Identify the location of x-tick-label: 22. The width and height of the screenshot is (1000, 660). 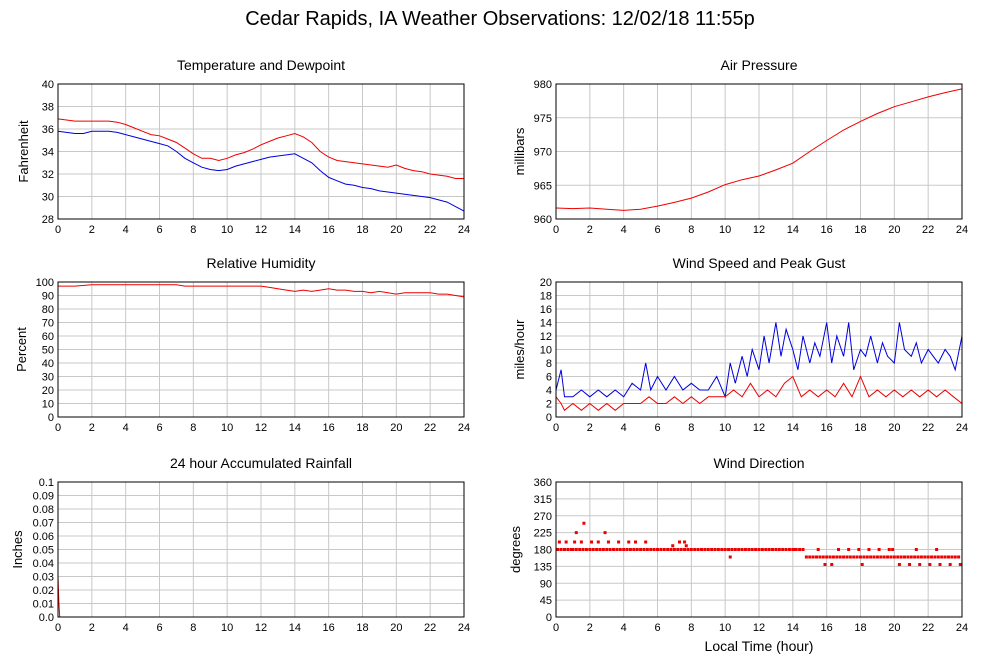
(430, 230).